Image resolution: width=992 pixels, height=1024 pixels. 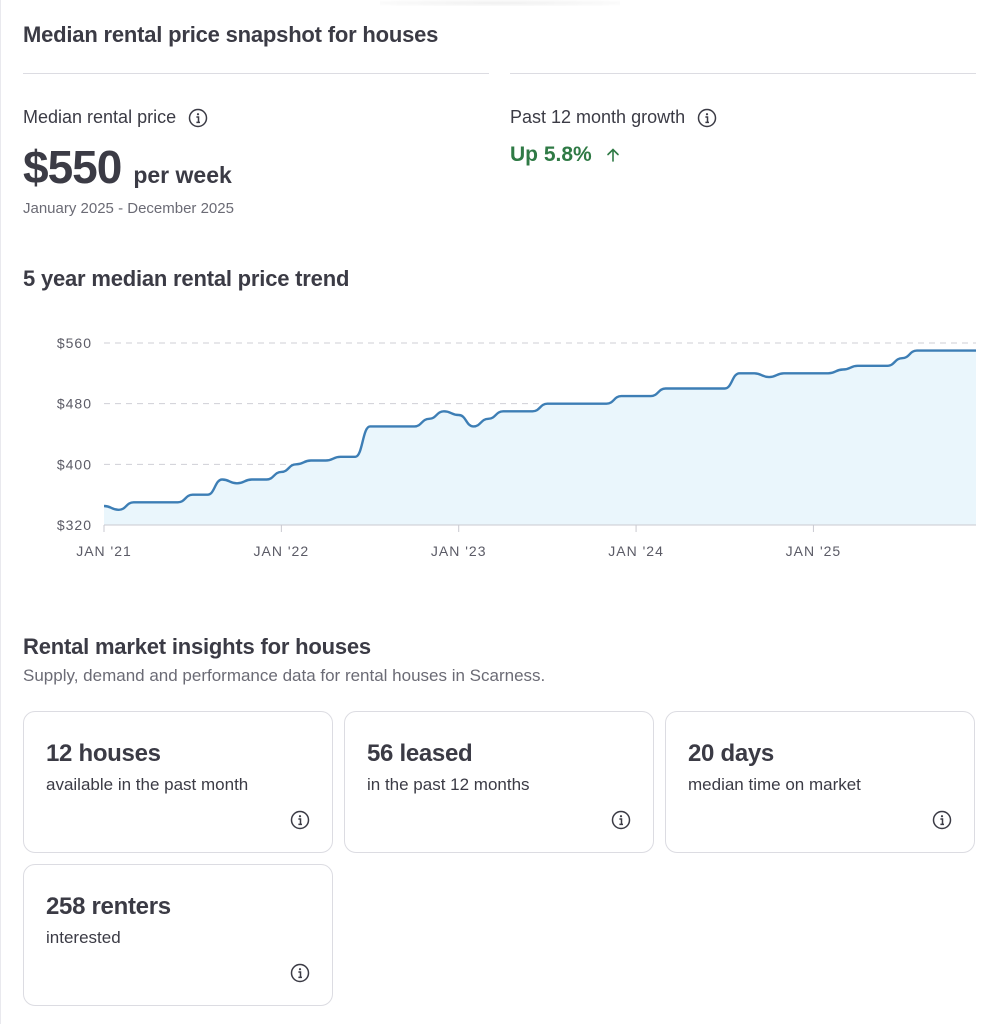 What do you see at coordinates (127, 167) in the screenshot?
I see `median-price: $550 per week` at bounding box center [127, 167].